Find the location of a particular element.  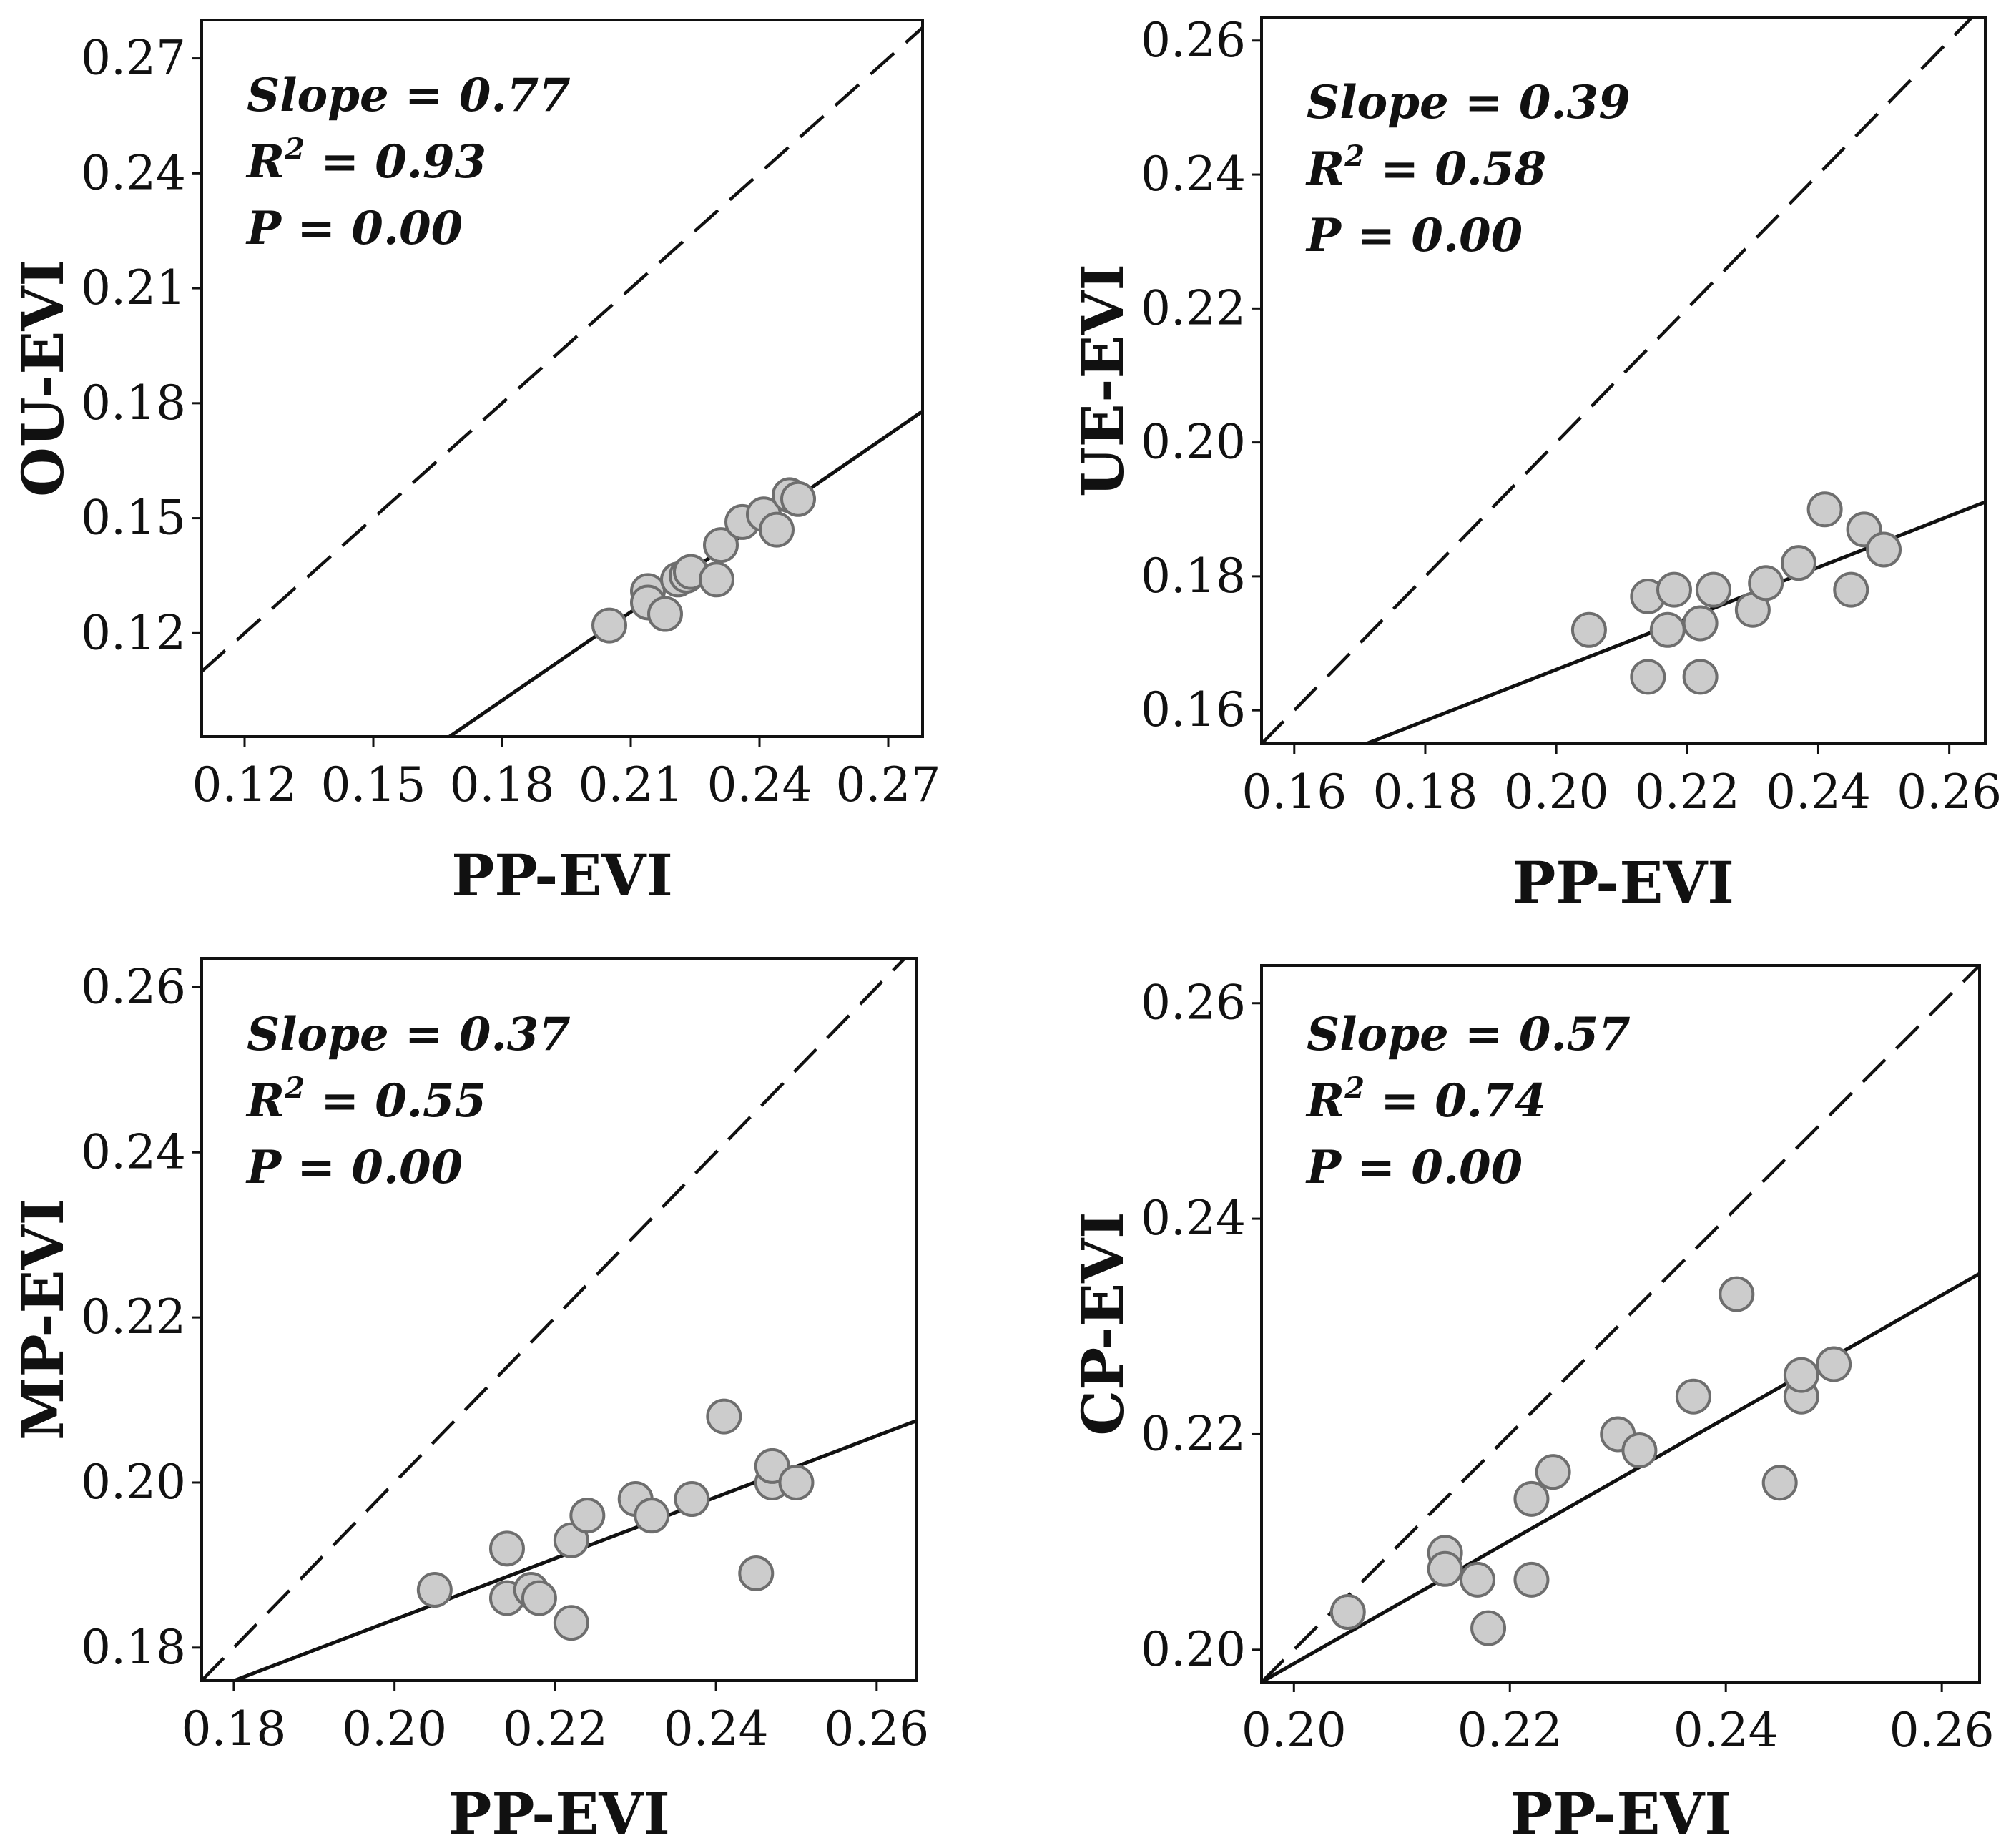

y-axis-label: OU-EVI is located at coordinates (43, 379).